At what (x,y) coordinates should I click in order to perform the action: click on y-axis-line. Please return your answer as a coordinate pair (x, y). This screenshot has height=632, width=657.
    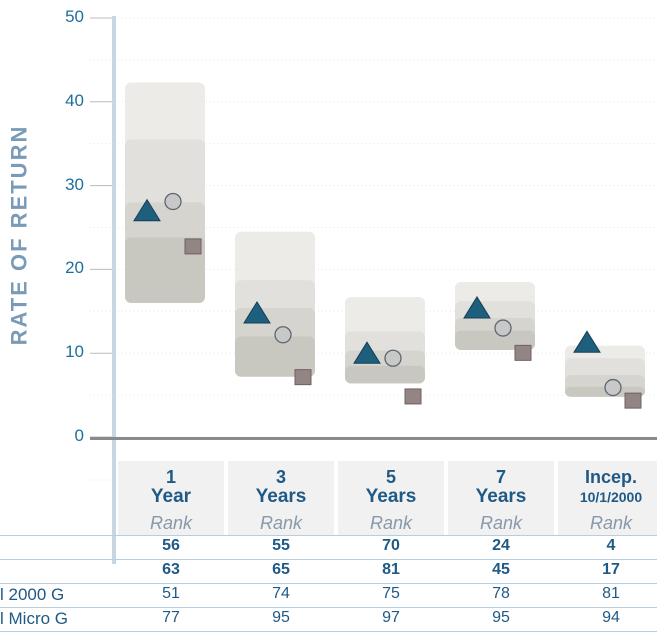
    Looking at the image, I should click on (114, 290).